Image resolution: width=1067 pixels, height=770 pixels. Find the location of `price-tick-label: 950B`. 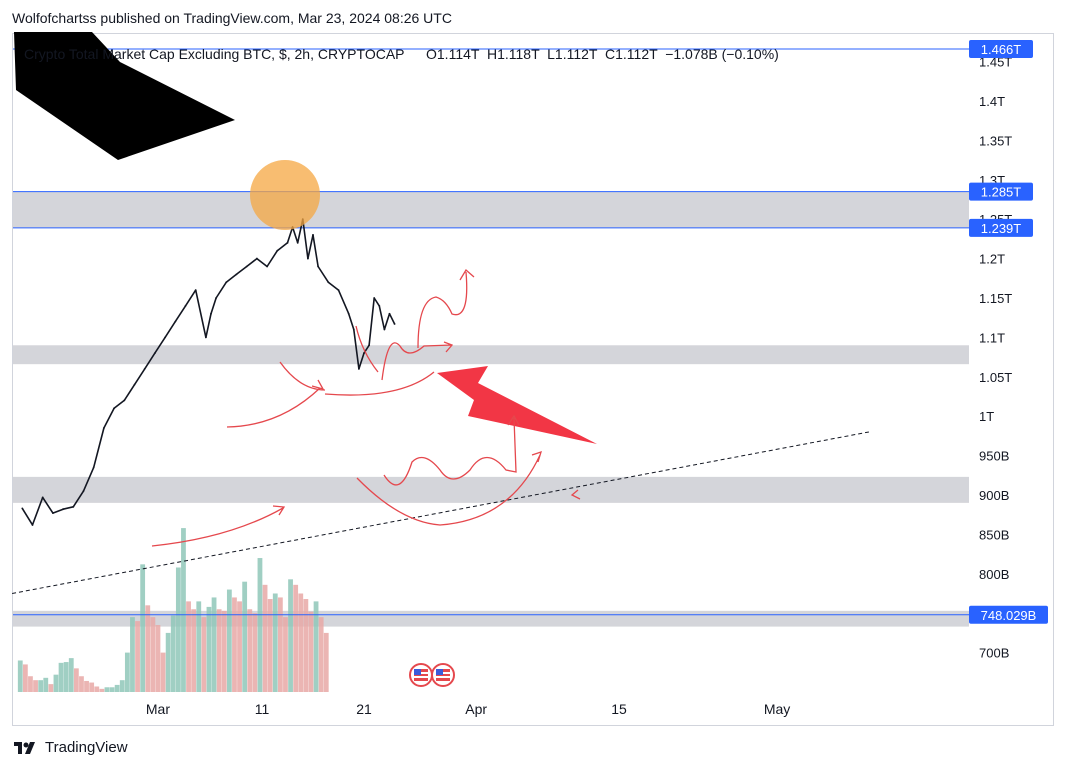

price-tick-label: 950B is located at coordinates (994, 456).